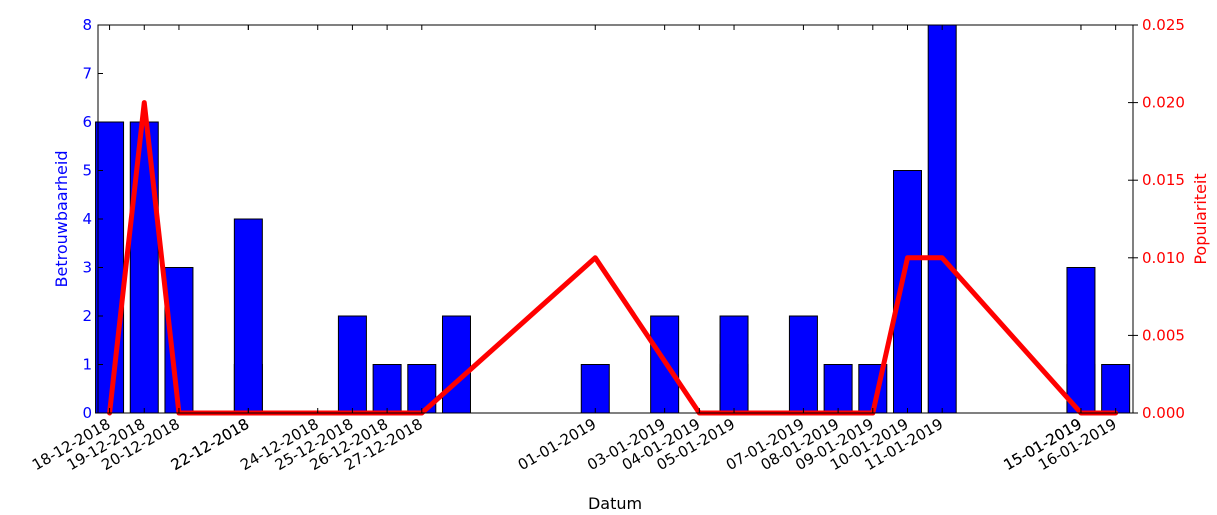  I want to click on right-tick-label: 0.020, so click(1163, 103).